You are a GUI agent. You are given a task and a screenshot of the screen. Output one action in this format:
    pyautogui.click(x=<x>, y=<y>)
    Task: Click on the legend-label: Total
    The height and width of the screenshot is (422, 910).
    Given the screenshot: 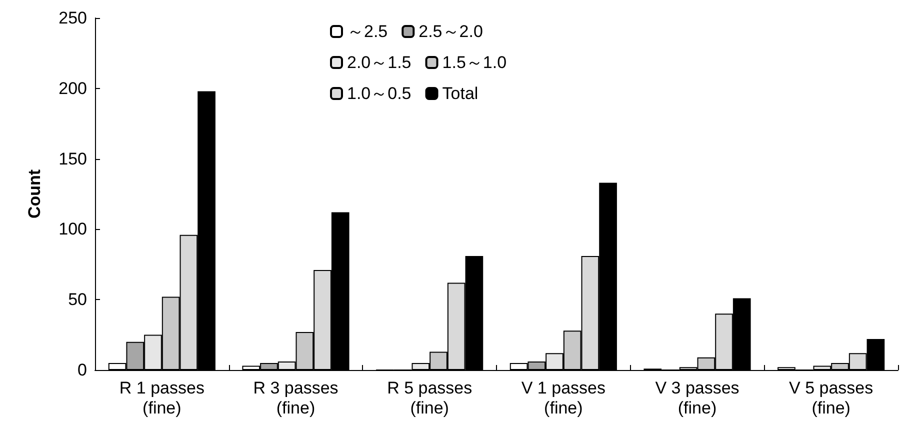 What is the action you would take?
    pyautogui.click(x=460, y=93)
    